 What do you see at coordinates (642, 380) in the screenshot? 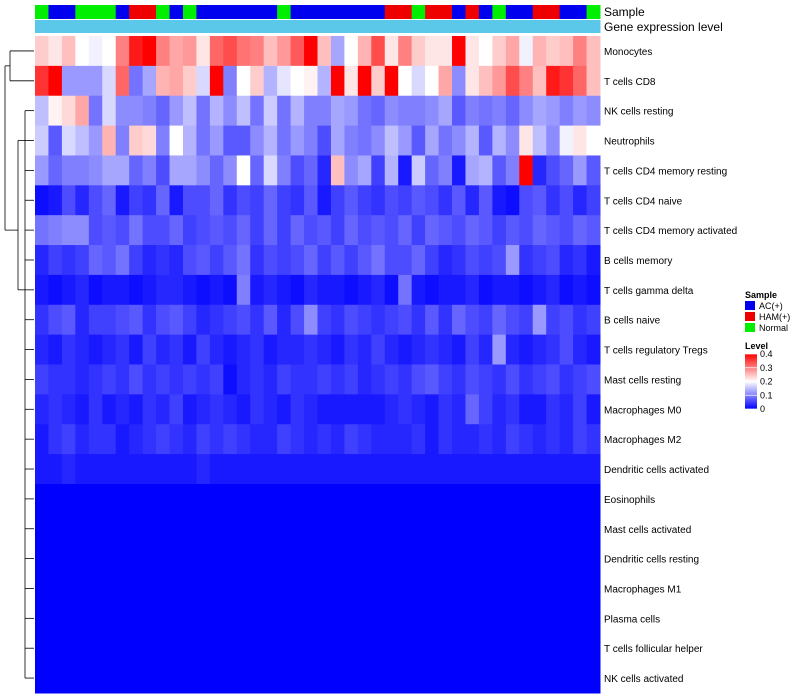
I see `row-label: Mast cells resting` at bounding box center [642, 380].